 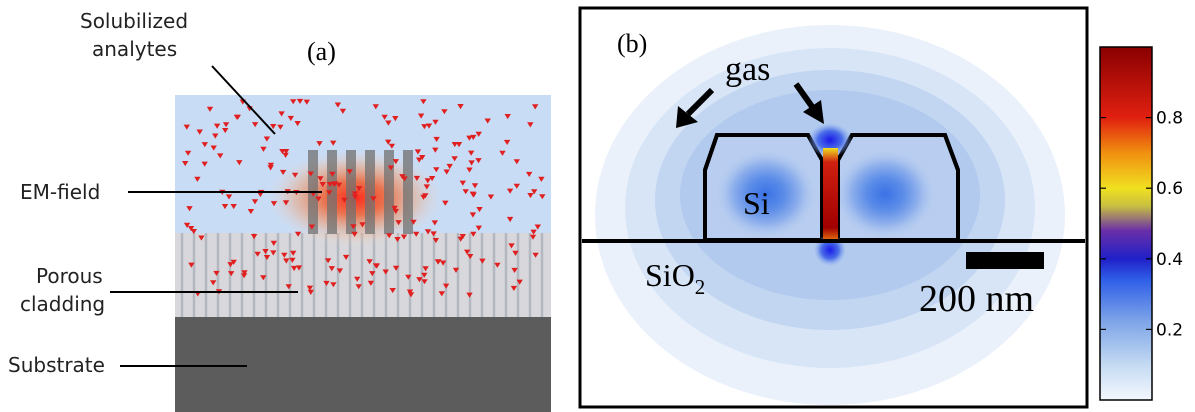 I want to click on colorbar: 0.2 0.4 0.6 0.8, so click(x=1141, y=223).